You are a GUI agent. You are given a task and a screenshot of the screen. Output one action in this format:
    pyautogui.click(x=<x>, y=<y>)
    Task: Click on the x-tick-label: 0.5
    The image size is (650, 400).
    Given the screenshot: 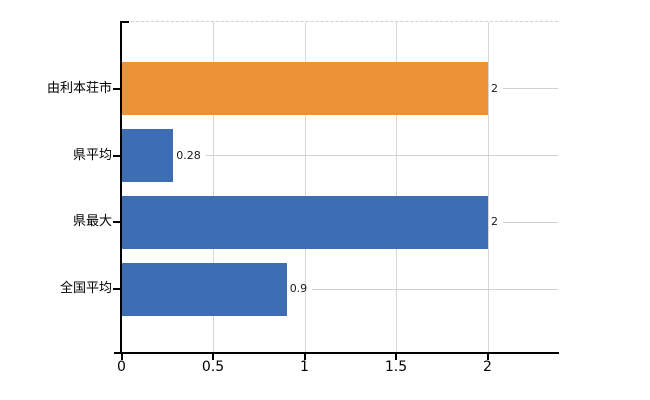 What is the action you would take?
    pyautogui.click(x=213, y=367)
    